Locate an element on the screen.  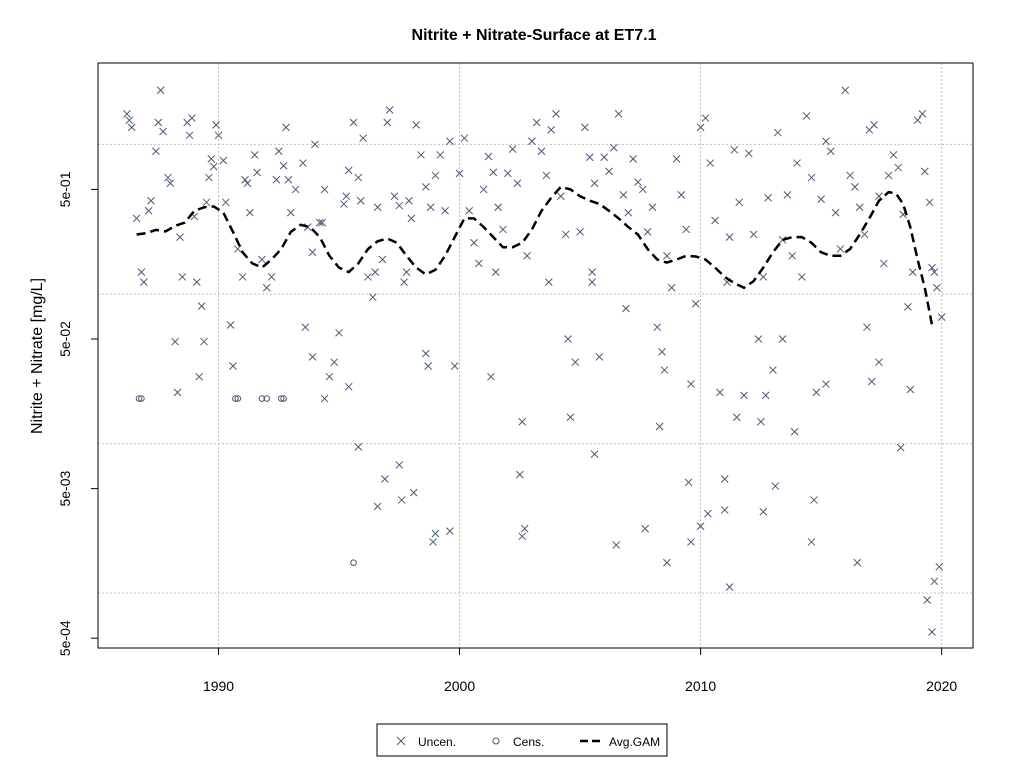
y-tick-label: 5e-03 is located at coordinates (65, 488).